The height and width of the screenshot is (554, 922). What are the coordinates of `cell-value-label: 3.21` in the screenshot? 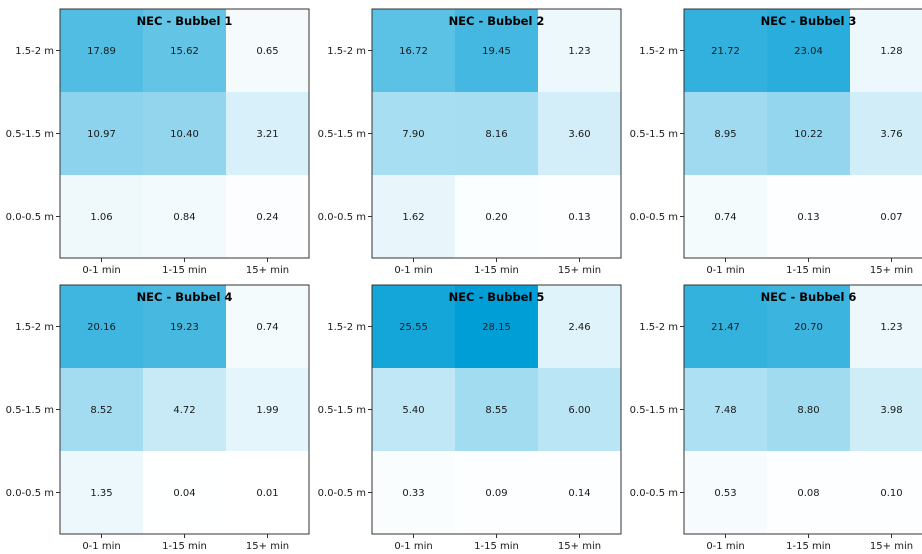 It's located at (267, 134).